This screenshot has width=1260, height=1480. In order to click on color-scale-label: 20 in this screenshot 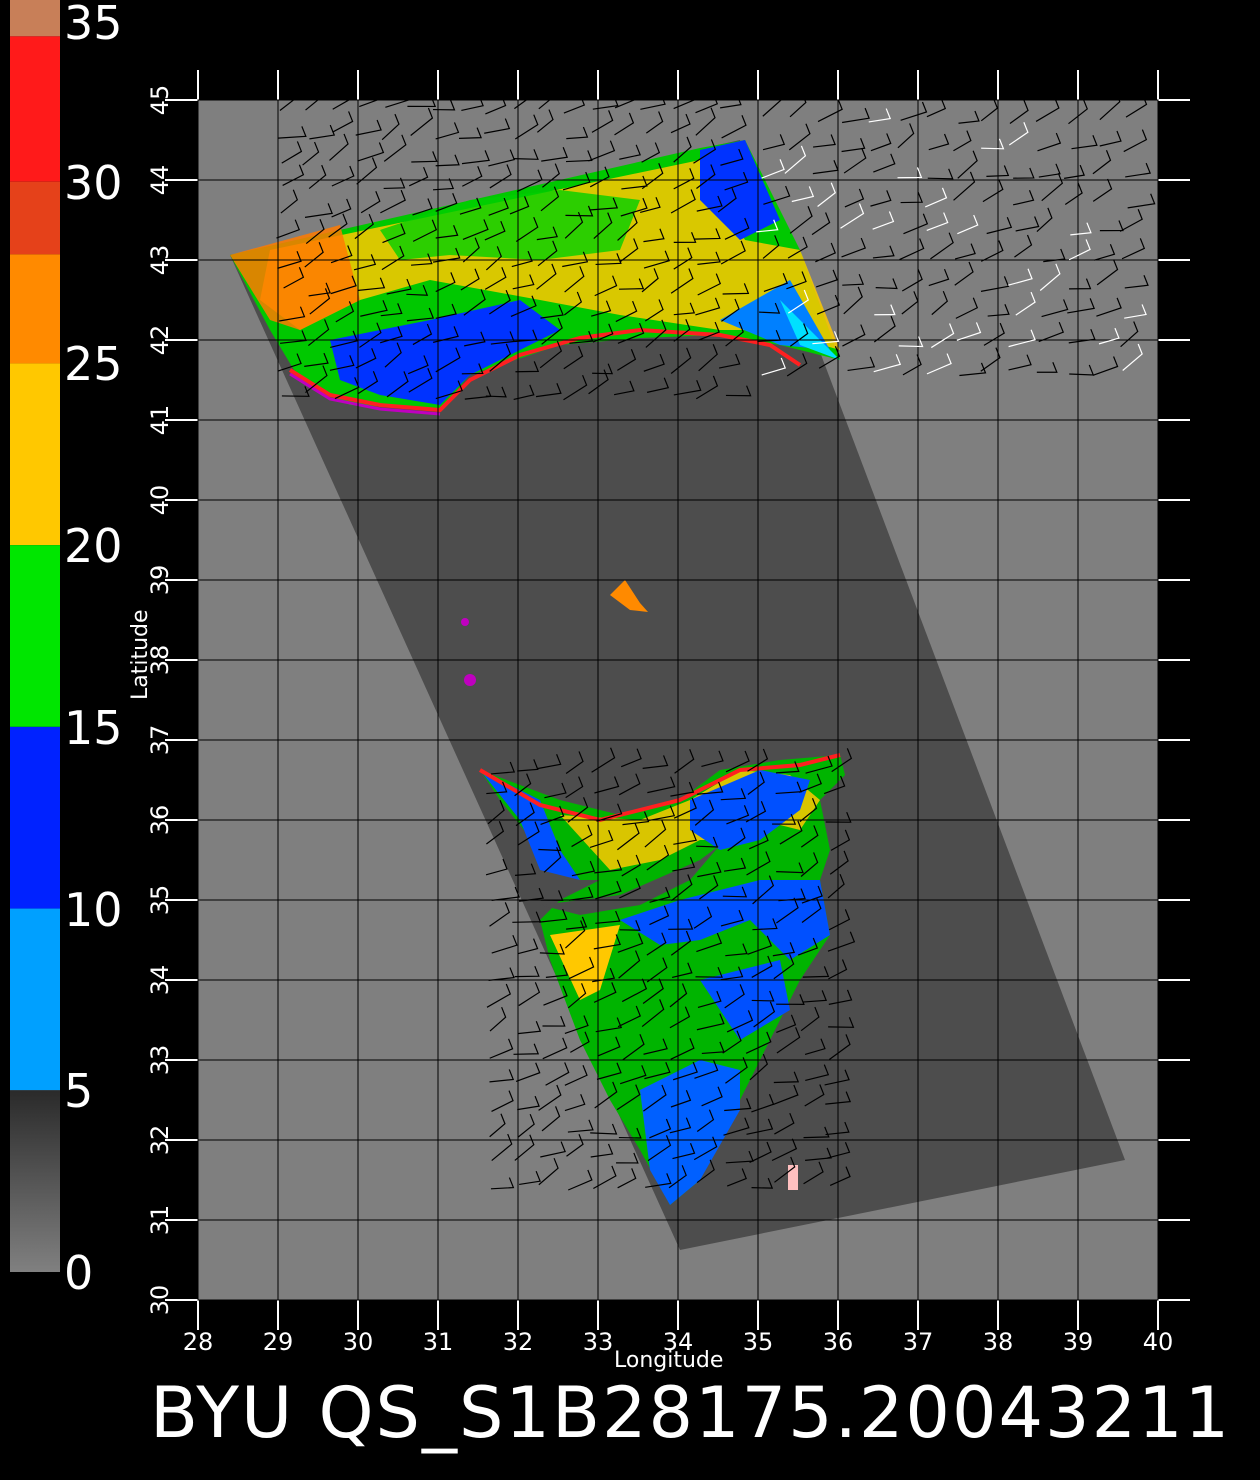, I will do `click(93, 546)`.